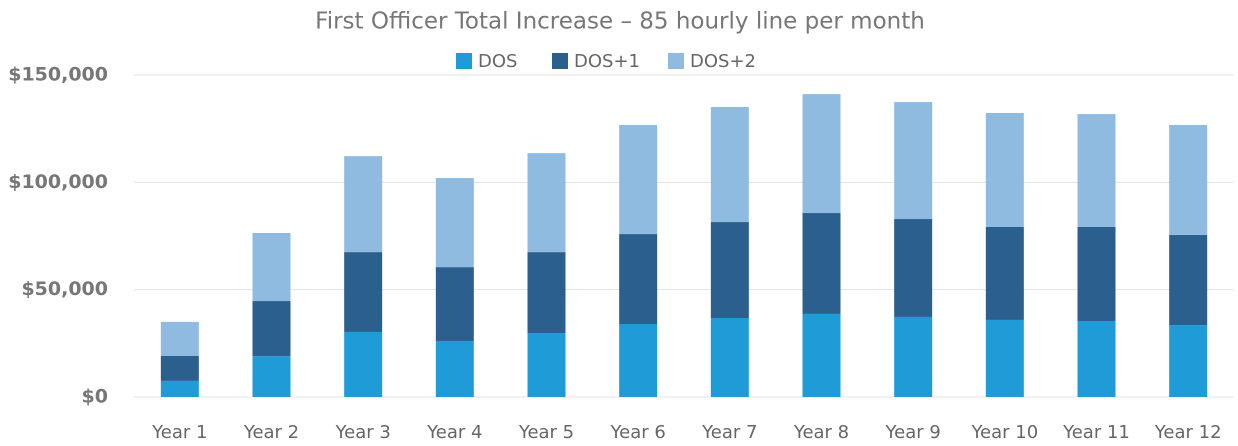 The image size is (1238, 446). Describe the element at coordinates (729, 432) in the screenshot. I see `x-tick-label: Year 7` at that location.